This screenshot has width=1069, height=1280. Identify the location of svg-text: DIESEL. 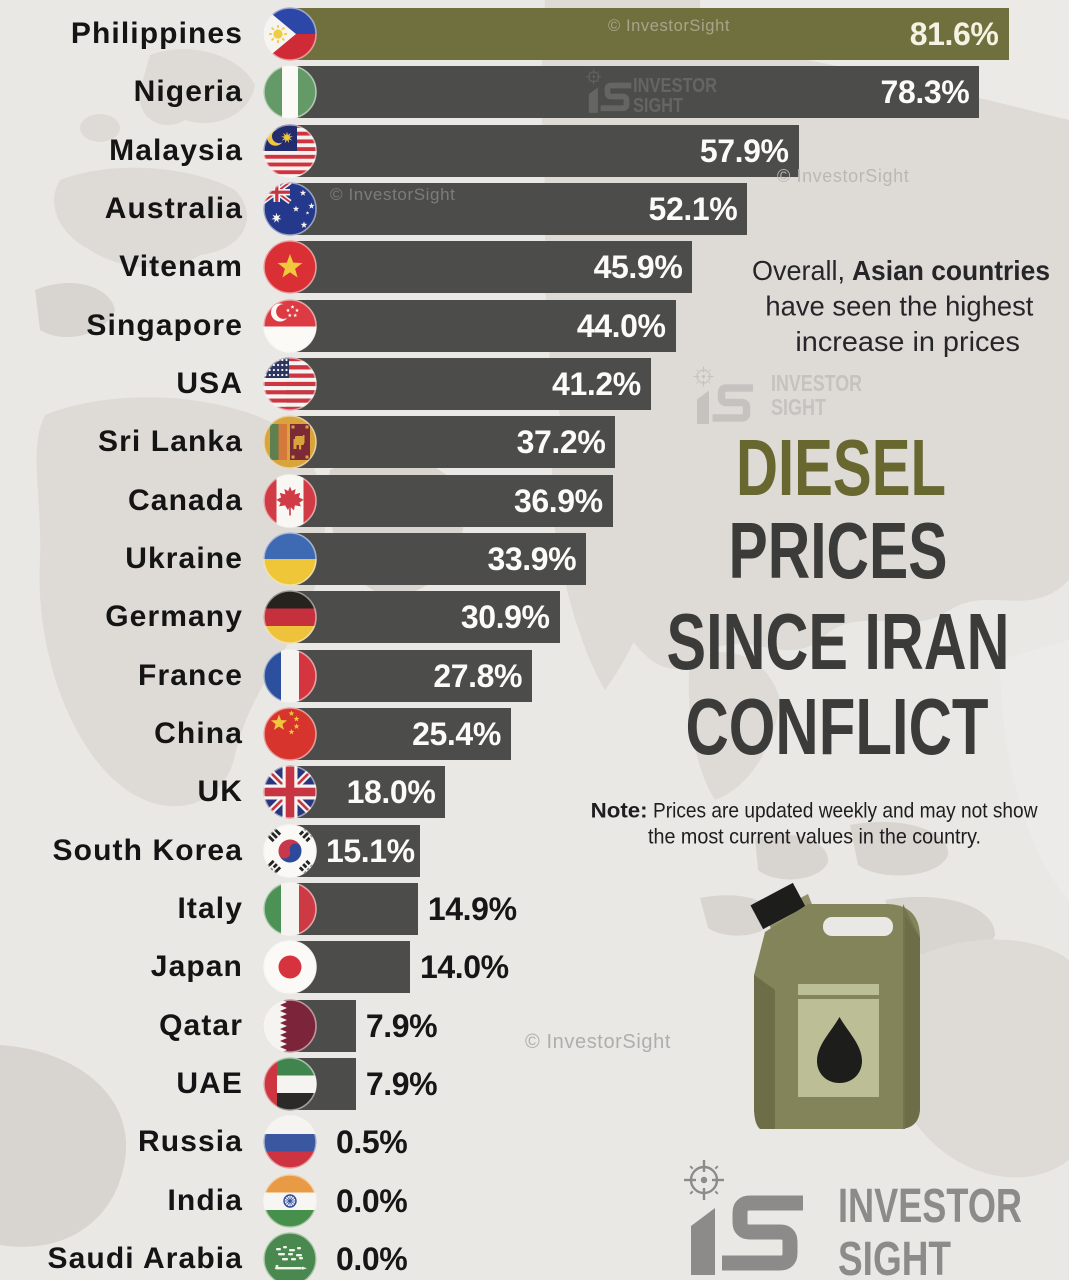
(841, 467).